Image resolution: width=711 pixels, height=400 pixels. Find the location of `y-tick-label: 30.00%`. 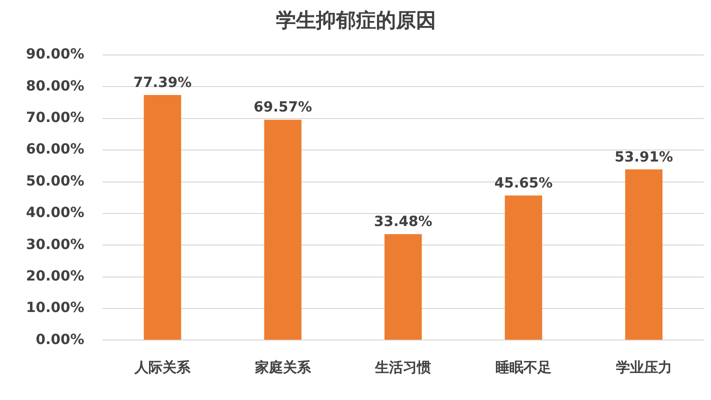

y-tick-label: 30.00% is located at coordinates (55, 244).